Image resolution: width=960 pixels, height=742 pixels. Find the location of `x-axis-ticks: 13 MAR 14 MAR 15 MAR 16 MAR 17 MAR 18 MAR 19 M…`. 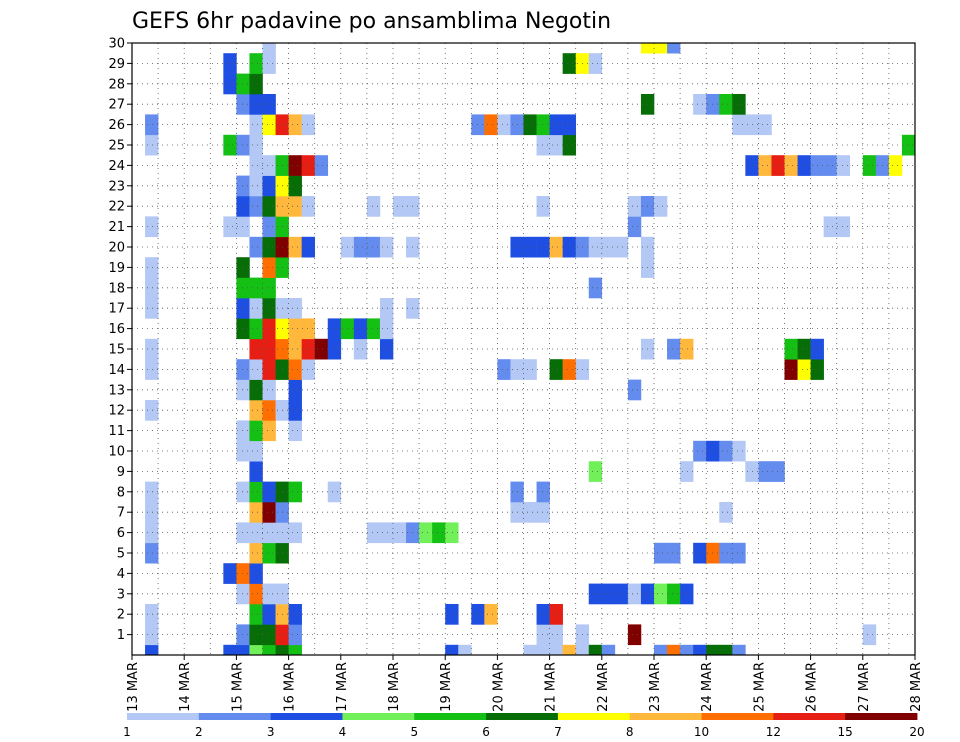

x-axis-ticks: 13 MAR 14 MAR 15 MAR 16 MAR 17 MAR 18 MAR 19 M… is located at coordinates (525, 683).